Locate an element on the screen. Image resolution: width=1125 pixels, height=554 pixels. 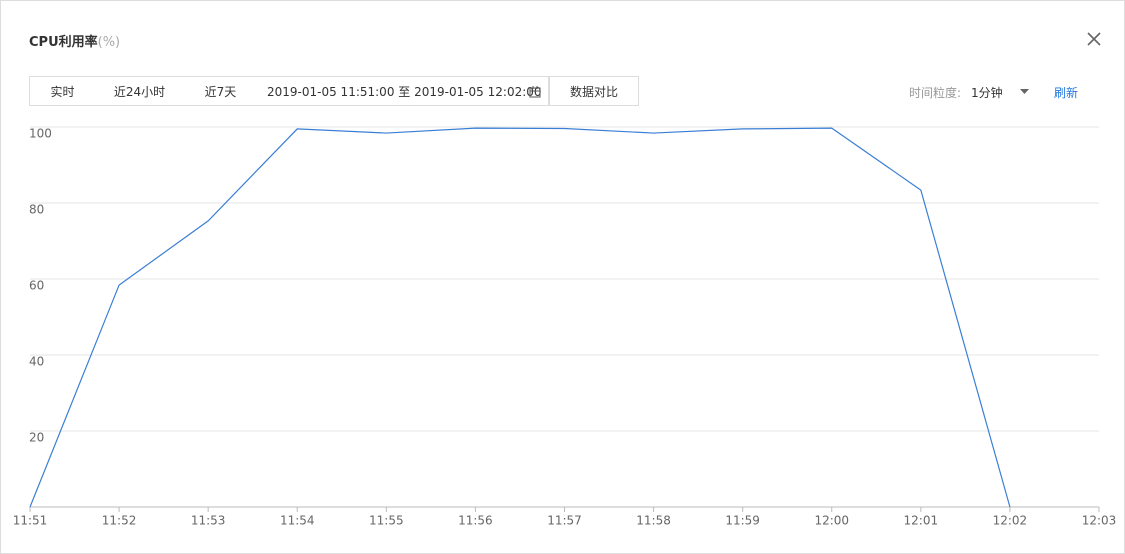
compare-button: 数据对比 is located at coordinates (594, 91).